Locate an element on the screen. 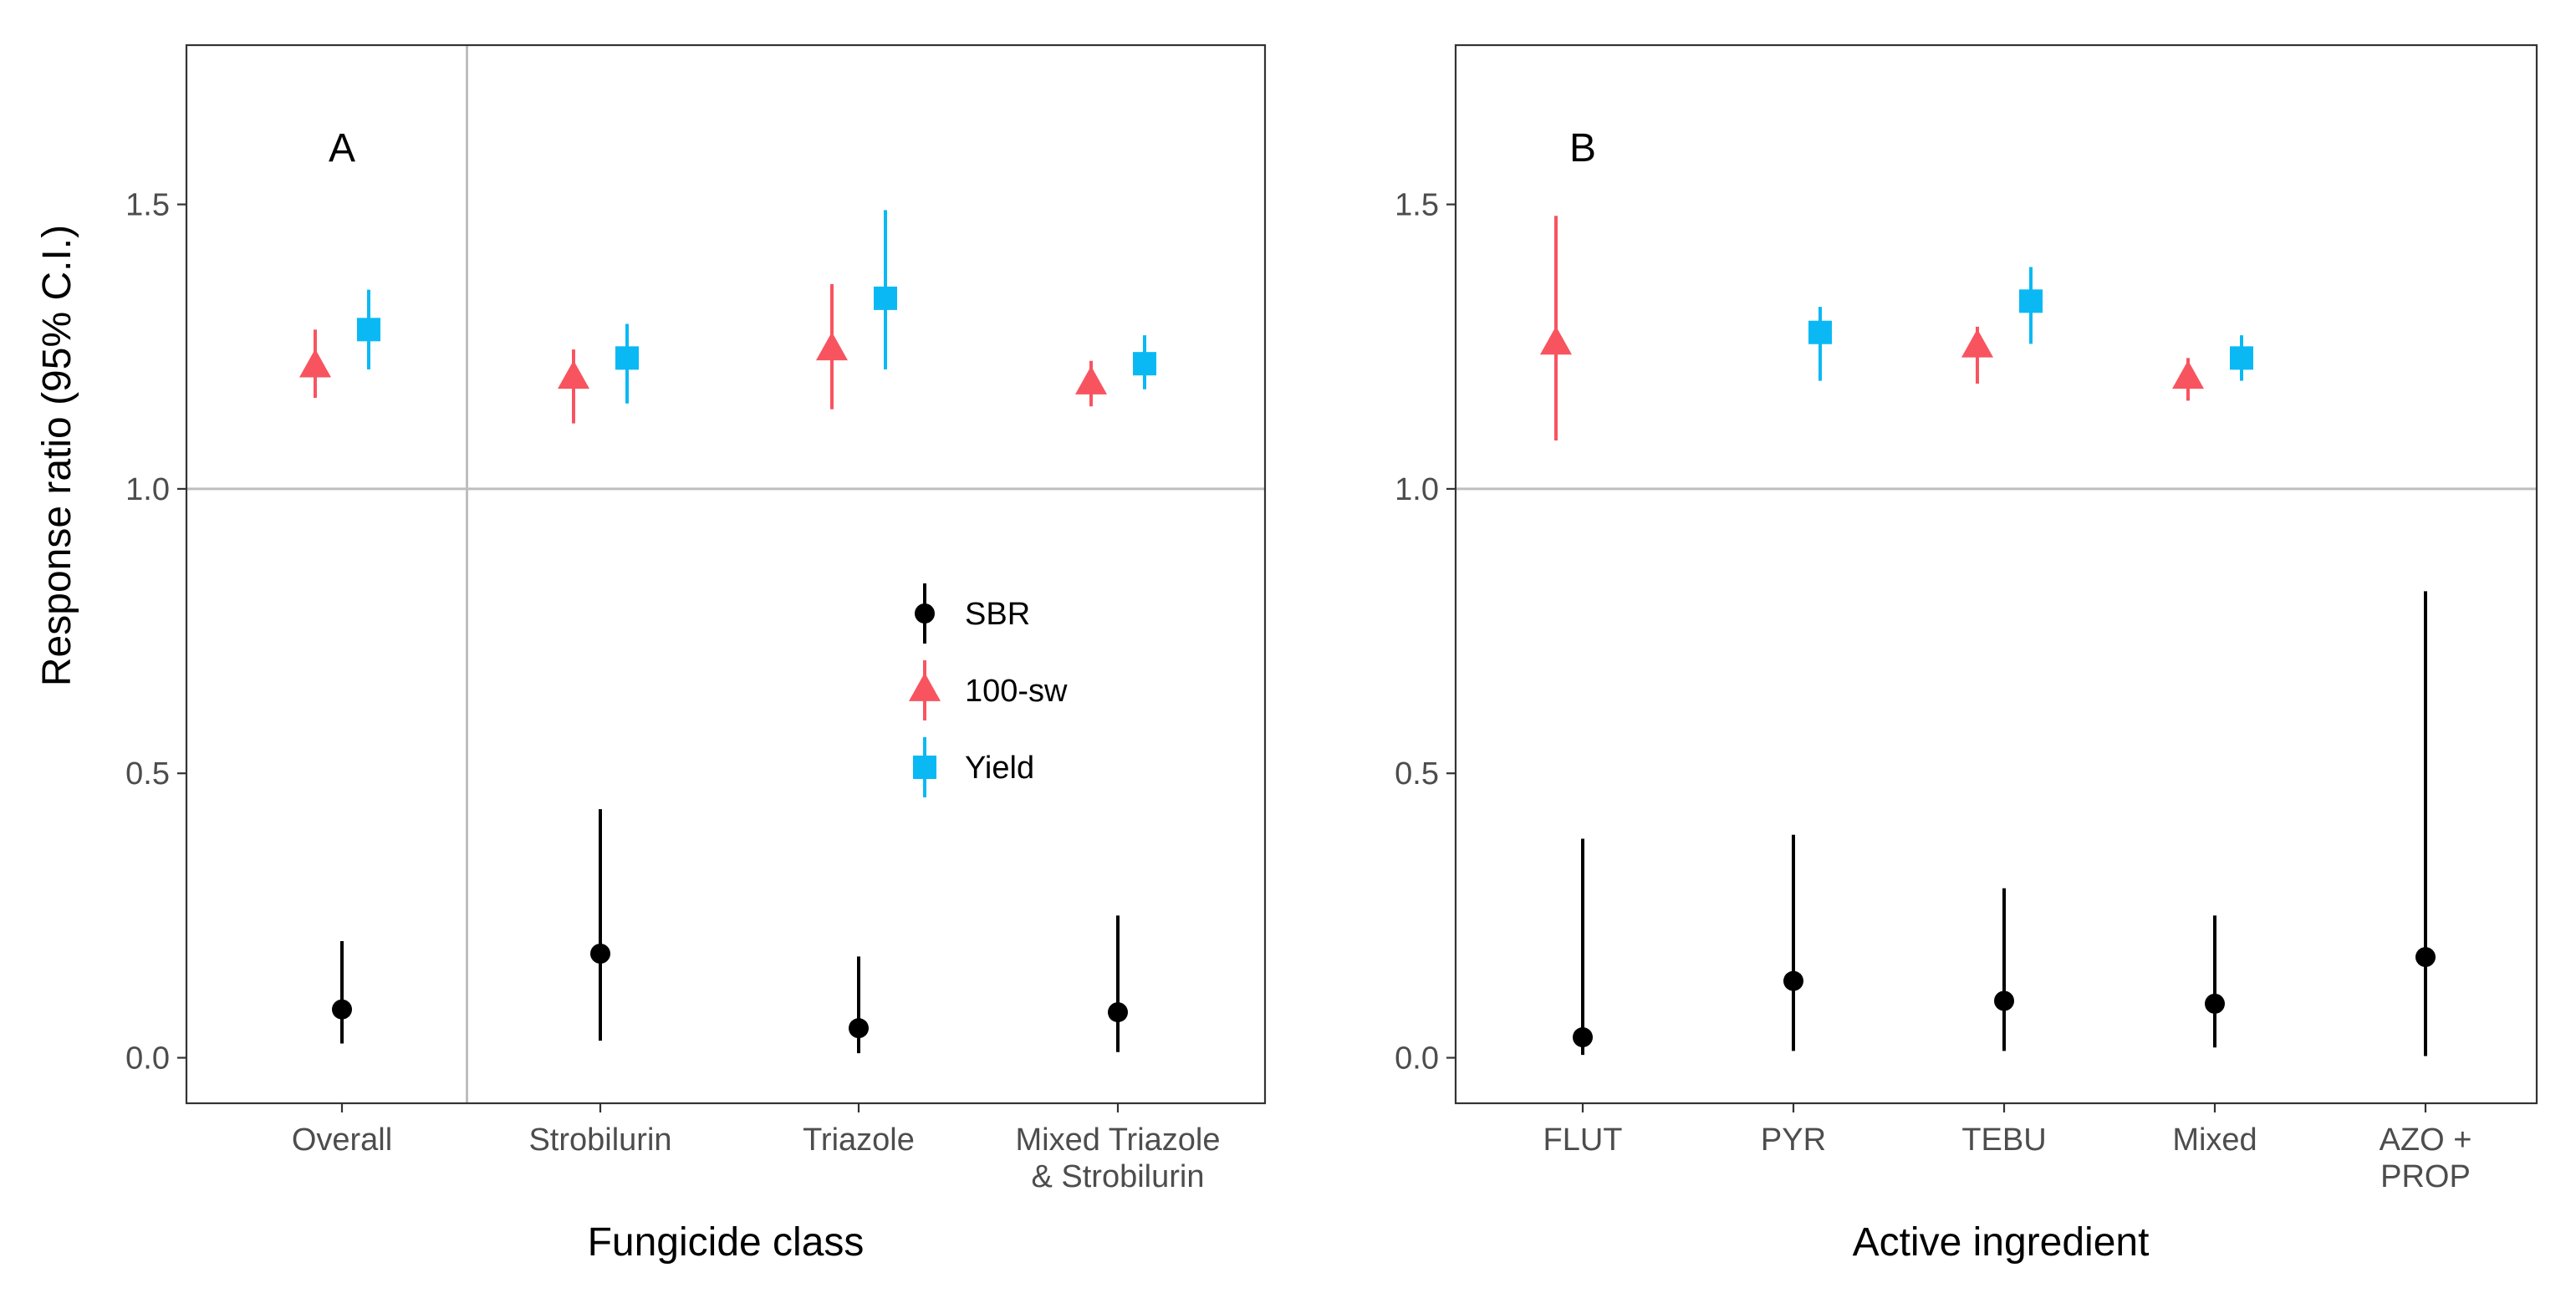 This screenshot has width=2576, height=1293. panel-a-x-tick-label-overall: Overall is located at coordinates (342, 1140).